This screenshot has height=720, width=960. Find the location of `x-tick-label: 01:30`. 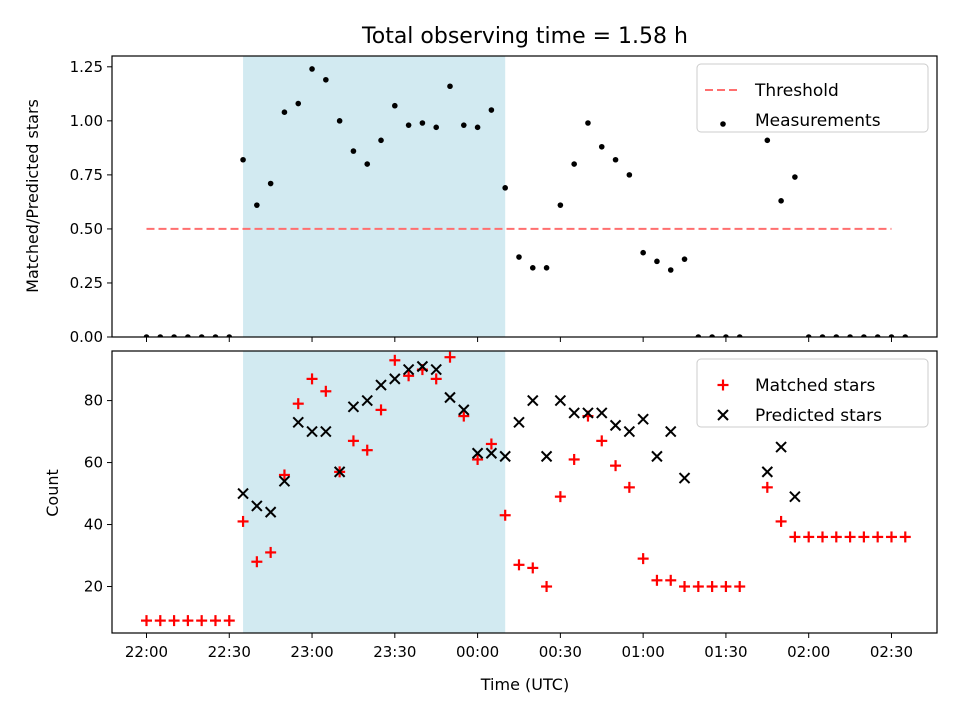

x-tick-label: 01:30 is located at coordinates (725, 652).